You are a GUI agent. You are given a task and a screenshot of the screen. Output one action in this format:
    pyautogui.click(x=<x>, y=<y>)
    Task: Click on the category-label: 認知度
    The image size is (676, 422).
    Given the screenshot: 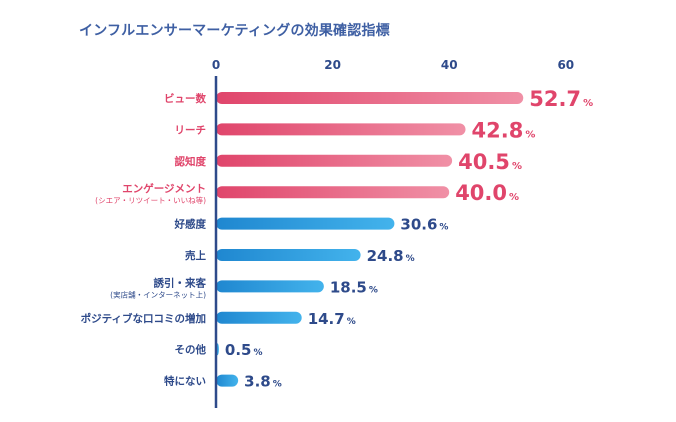 What is the action you would take?
    pyautogui.click(x=191, y=161)
    